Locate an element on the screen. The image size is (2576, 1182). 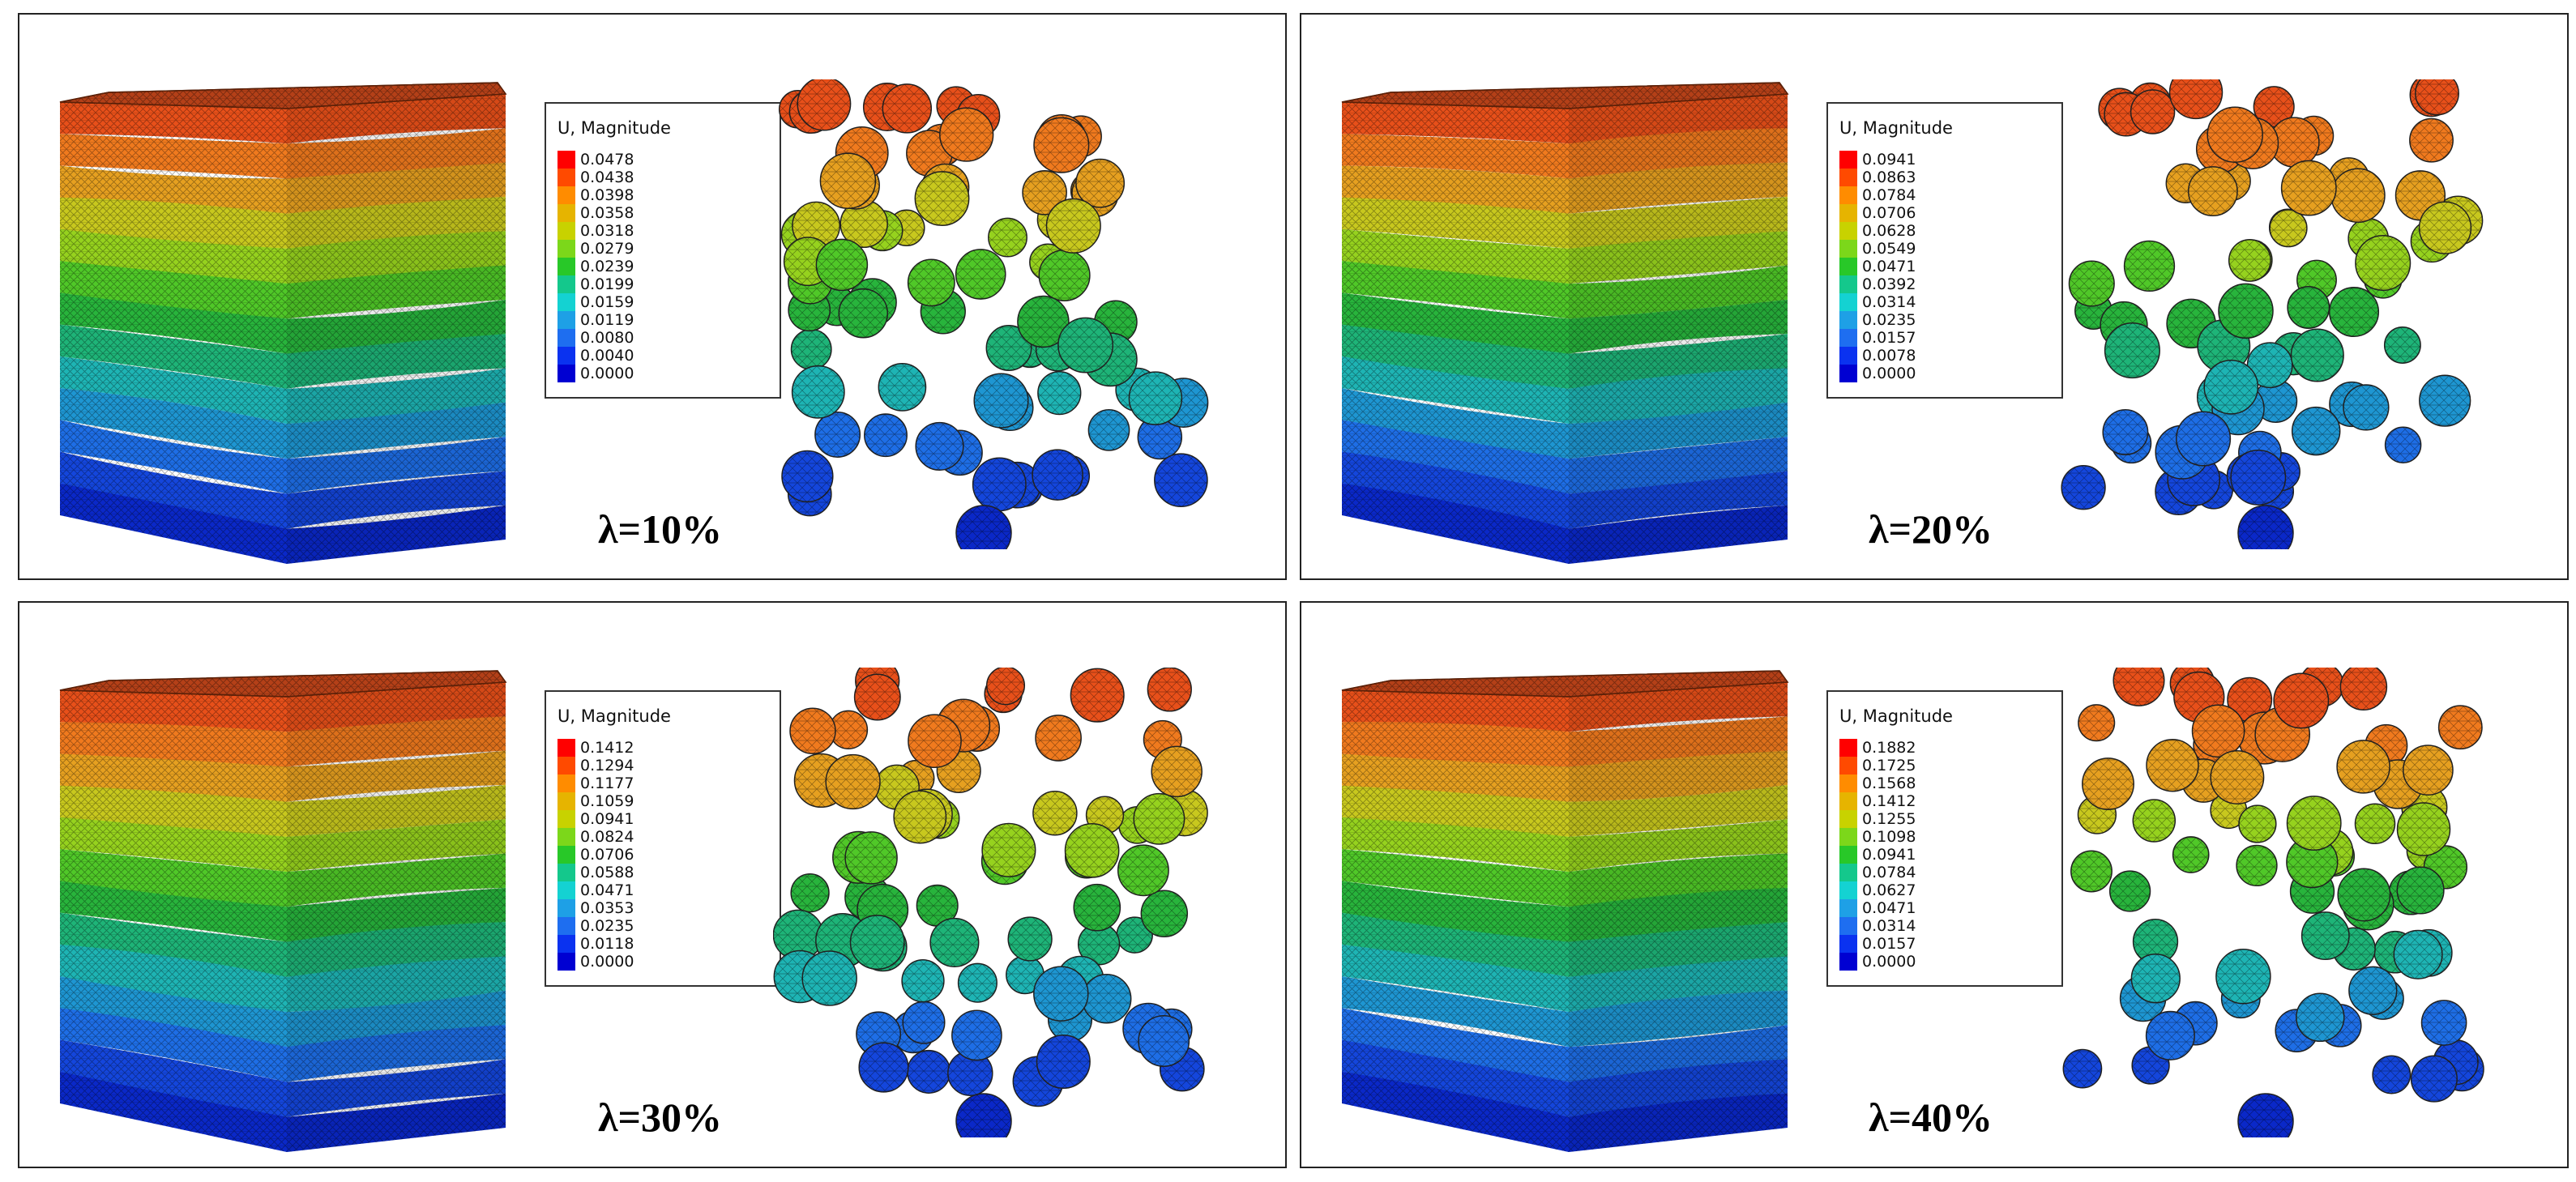
legend-row: 0.0588 is located at coordinates (595, 872).